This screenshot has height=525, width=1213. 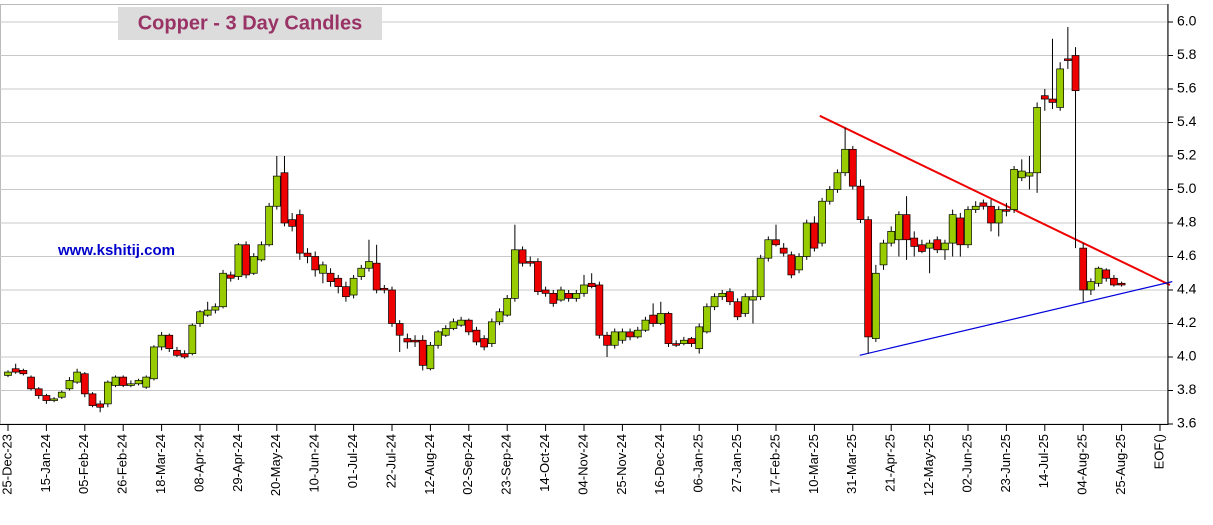 What do you see at coordinates (275, 465) in the screenshot?
I see `x-tick-label: 20-May-24` at bounding box center [275, 465].